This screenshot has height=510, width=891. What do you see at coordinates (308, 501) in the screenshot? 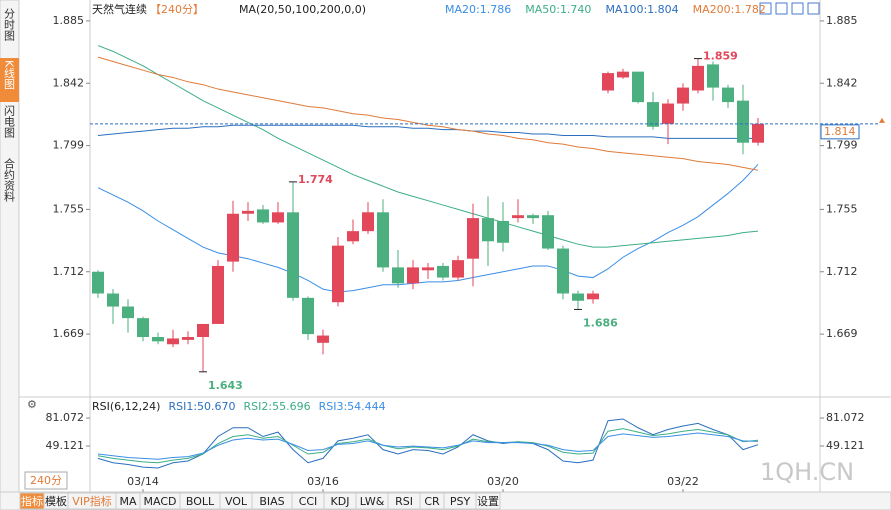
I see `toolbar-label: CCI` at bounding box center [308, 501].